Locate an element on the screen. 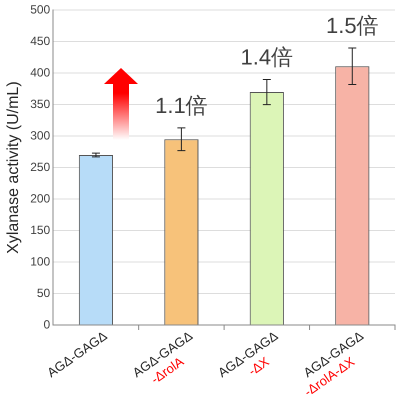 This screenshot has width=405, height=413. y-tick-label: 250 is located at coordinates (40, 167).